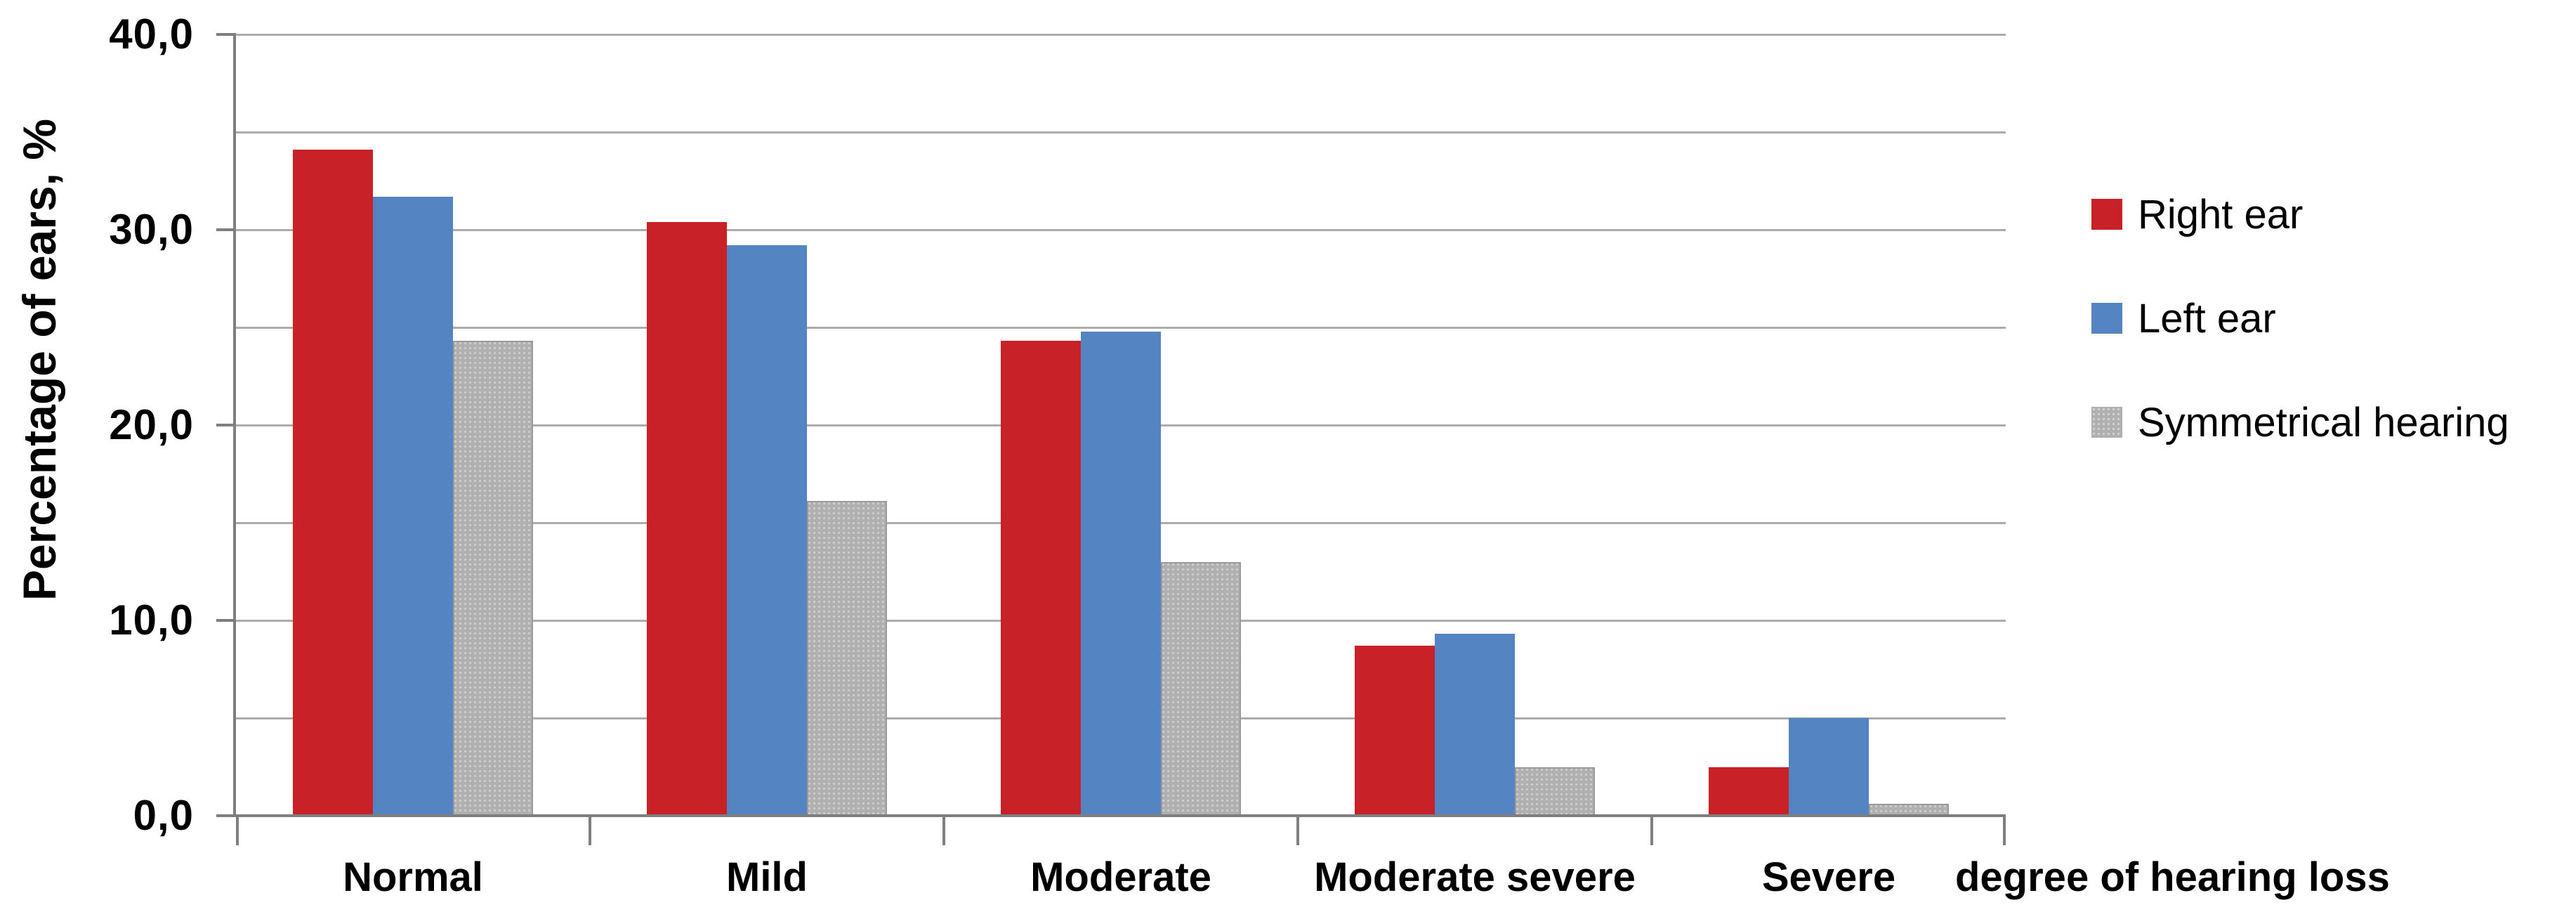  Describe the element at coordinates (1829, 767) in the screenshot. I see `bar-left-ear-severe` at that location.